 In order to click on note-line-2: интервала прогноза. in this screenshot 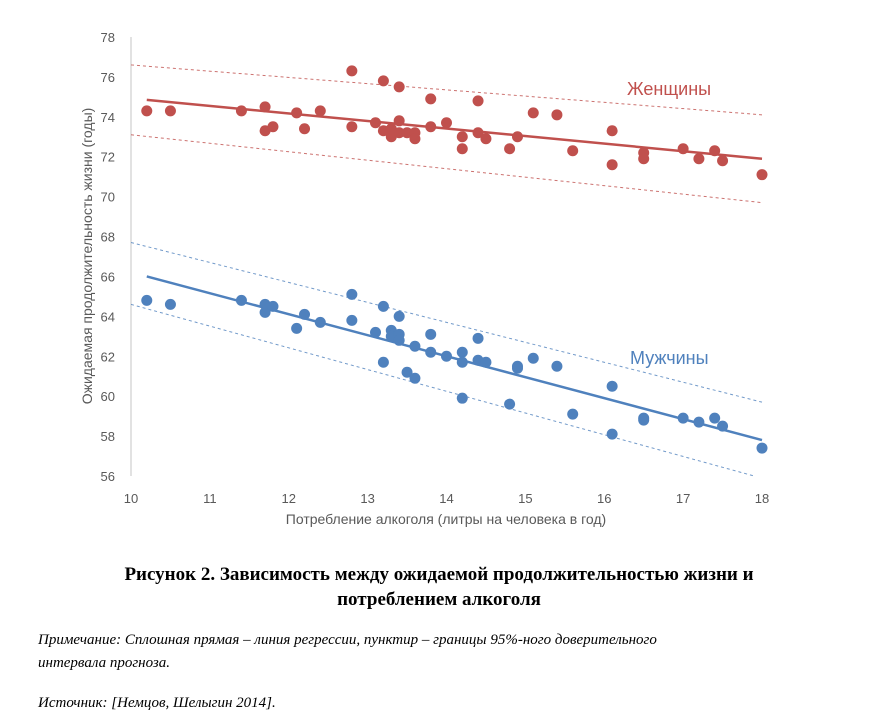, I will do `click(104, 663)`.